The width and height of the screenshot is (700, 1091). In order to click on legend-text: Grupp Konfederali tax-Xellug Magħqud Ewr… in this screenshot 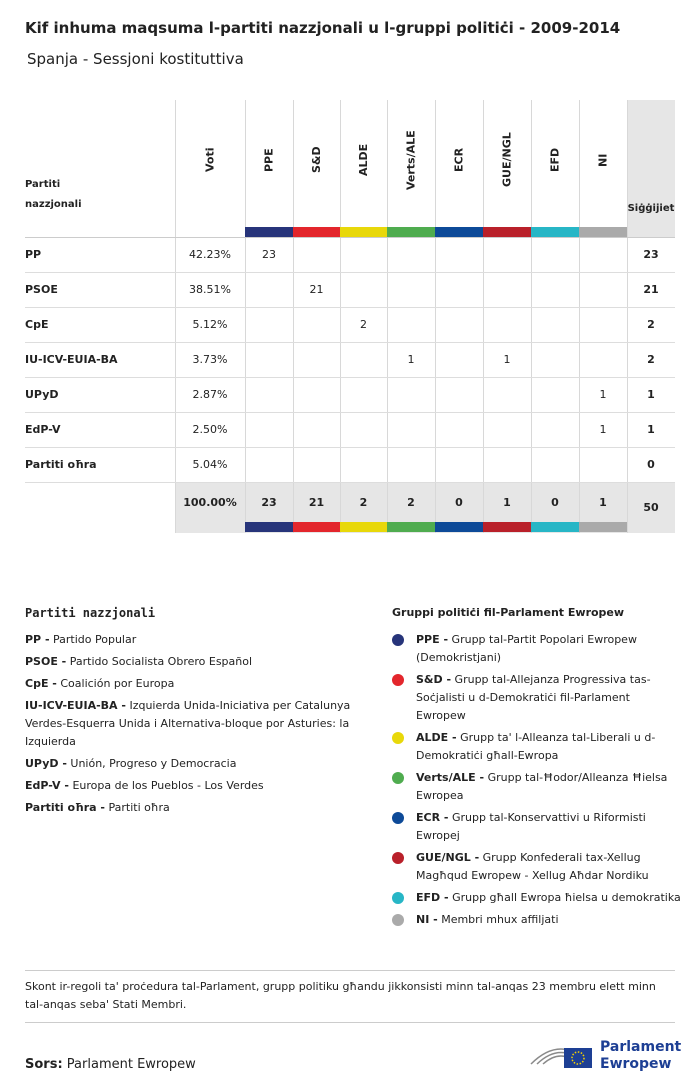, I will do `click(532, 866)`.